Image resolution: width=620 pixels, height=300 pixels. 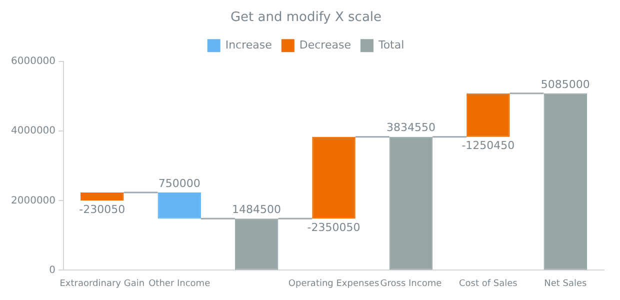 What do you see at coordinates (33, 131) in the screenshot?
I see `y-tick-label: 4000000` at bounding box center [33, 131].